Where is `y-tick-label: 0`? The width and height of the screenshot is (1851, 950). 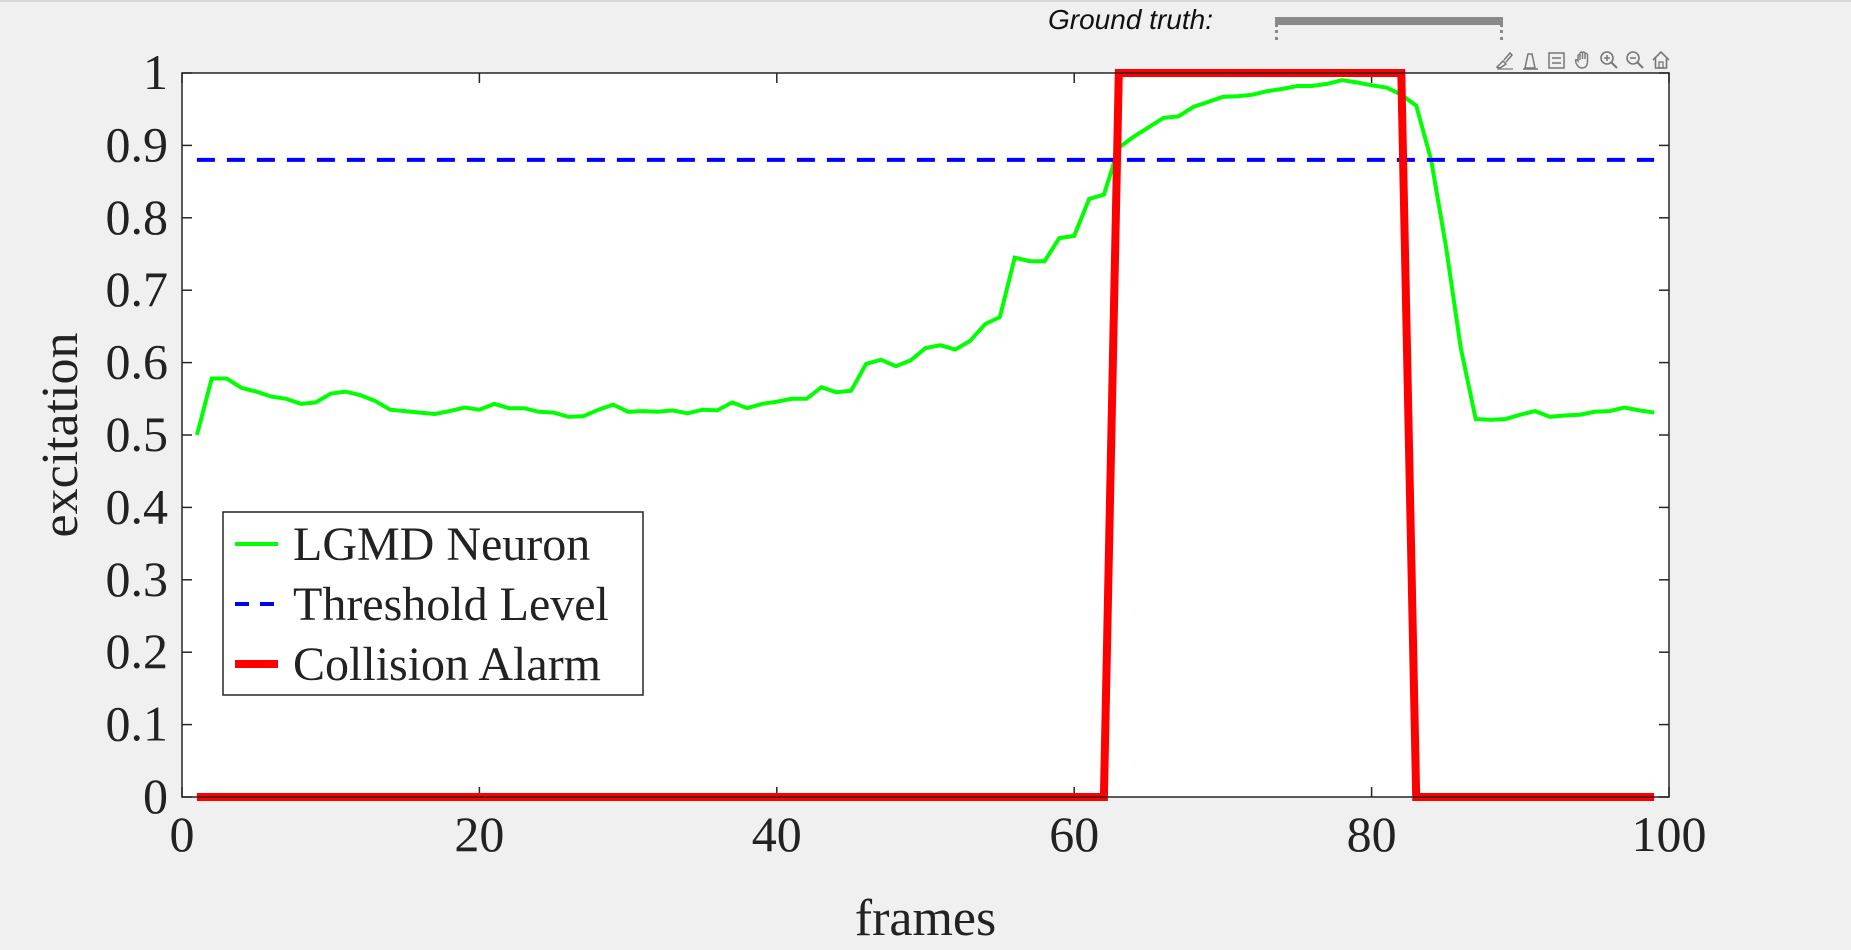
y-tick-label: 0 is located at coordinates (155, 796).